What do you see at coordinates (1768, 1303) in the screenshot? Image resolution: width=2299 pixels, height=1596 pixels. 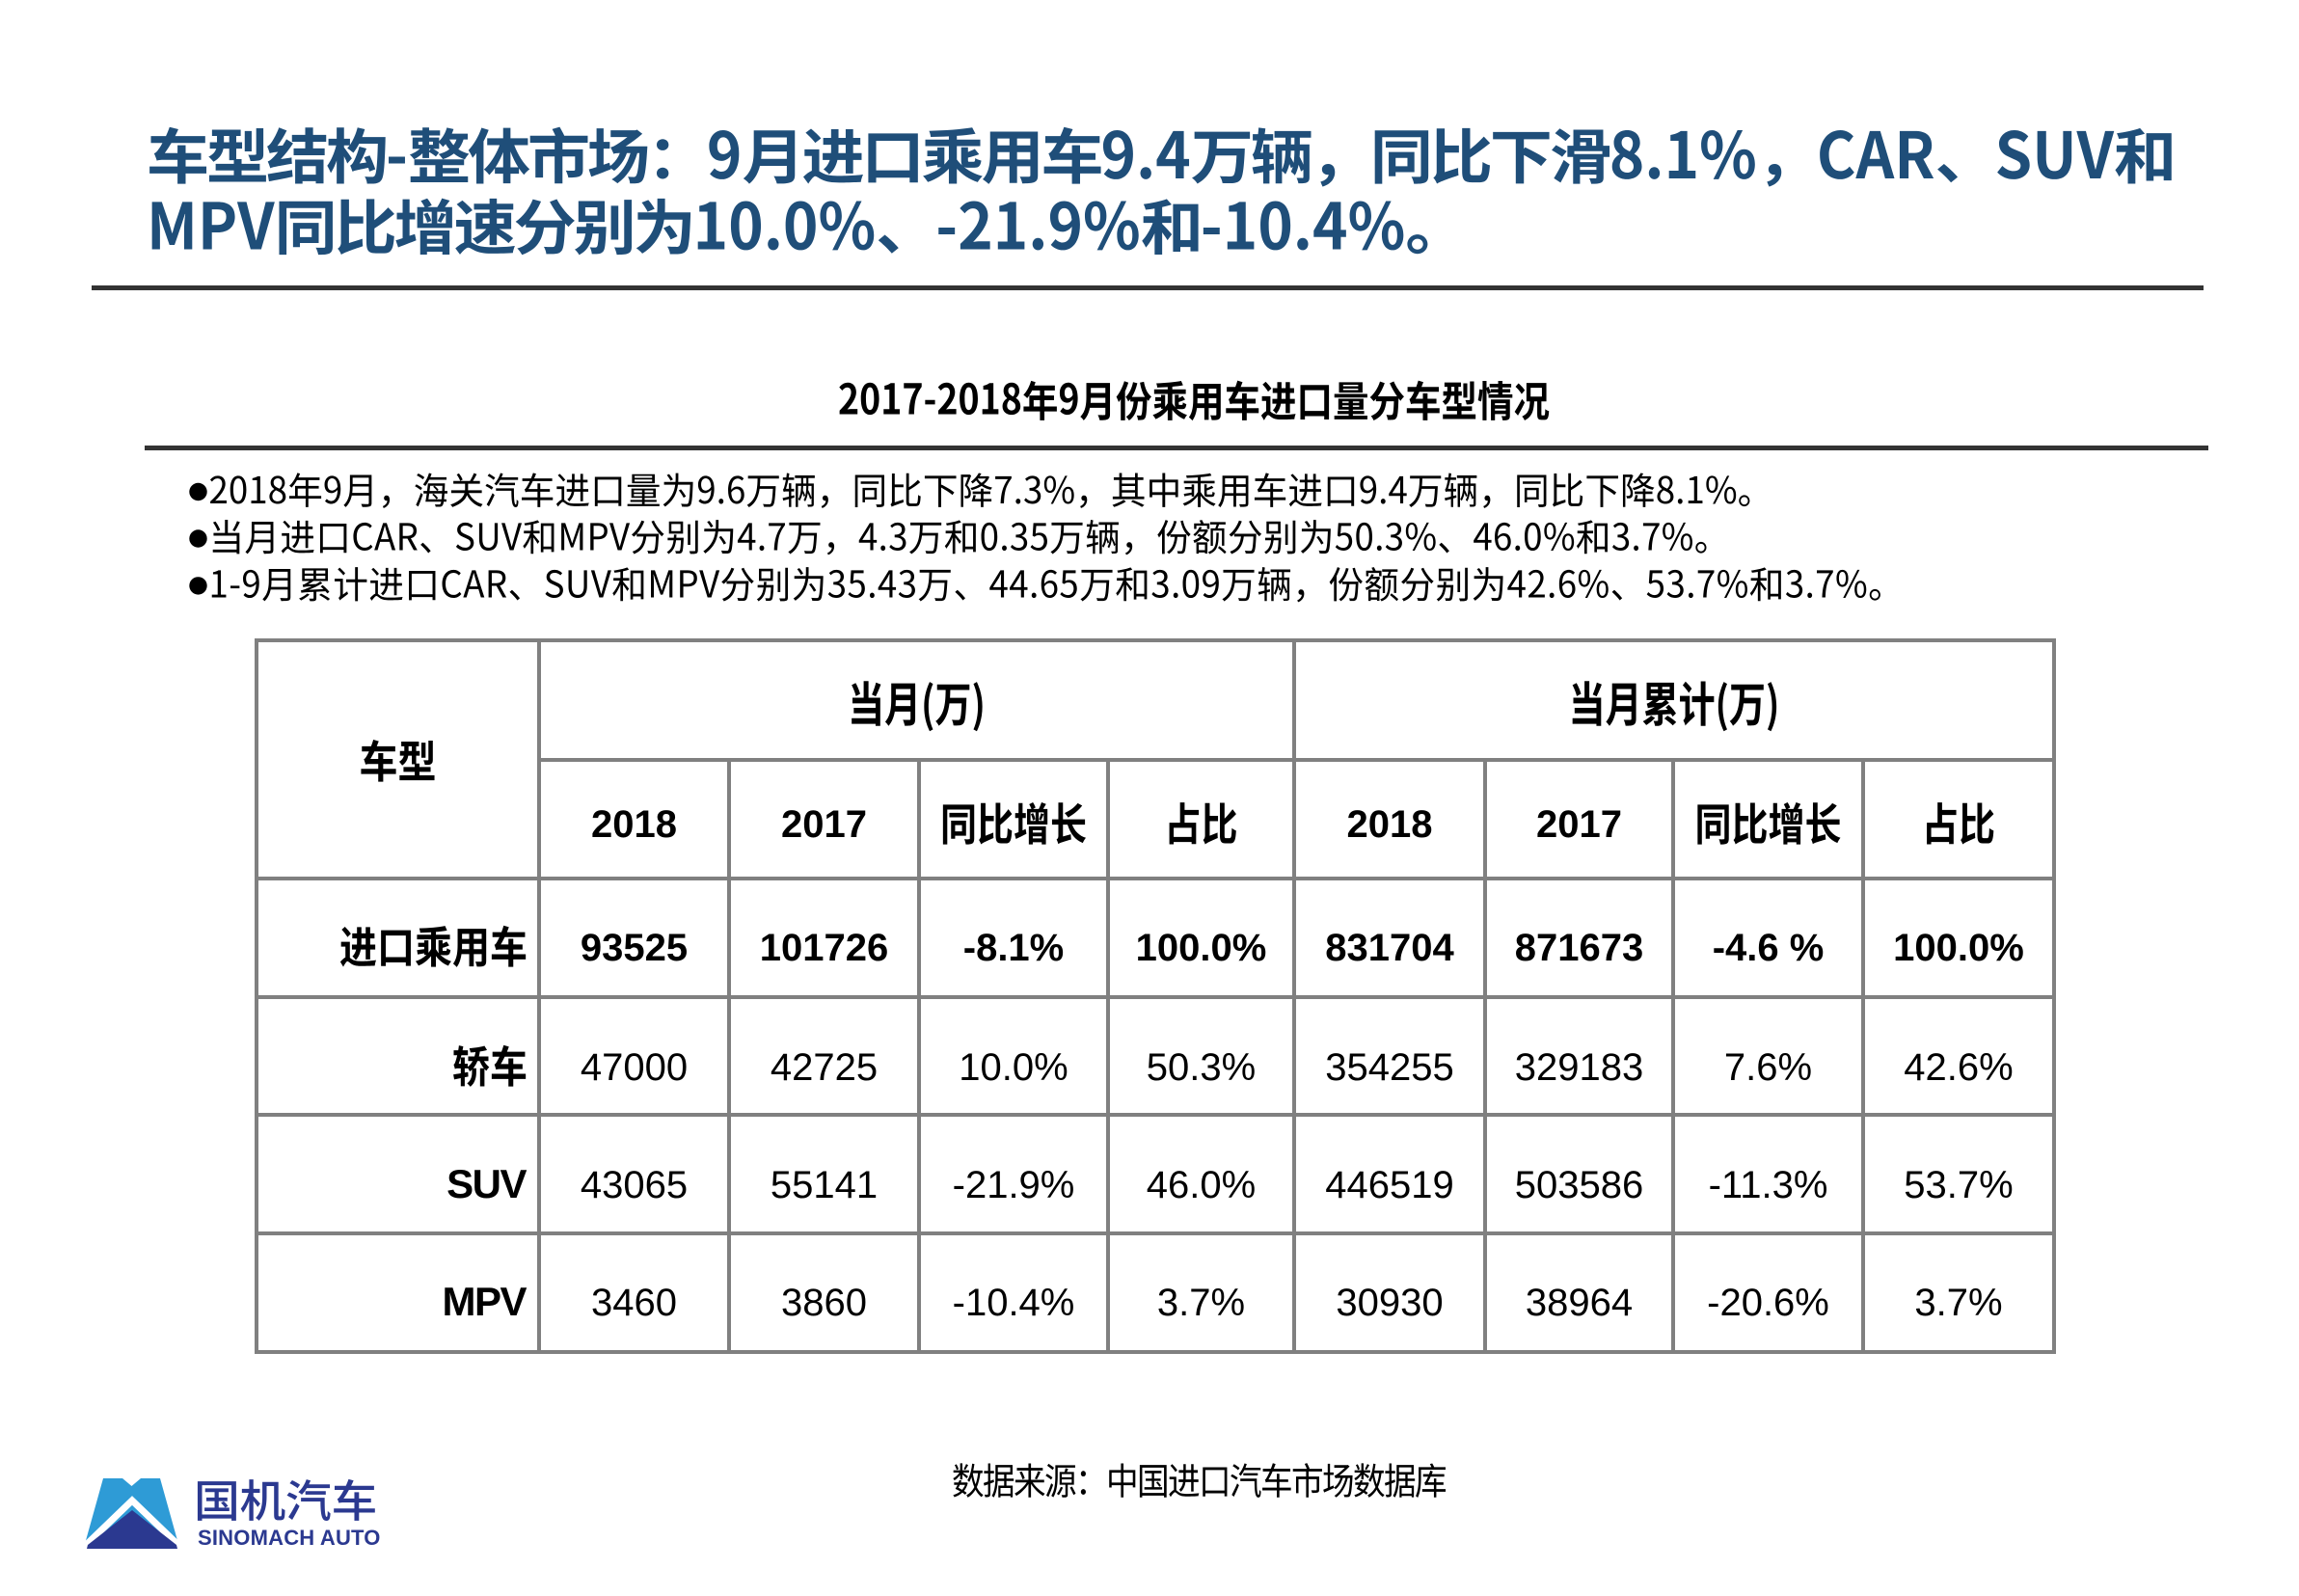 I see `svg-text: -20.6%` at bounding box center [1768, 1303].